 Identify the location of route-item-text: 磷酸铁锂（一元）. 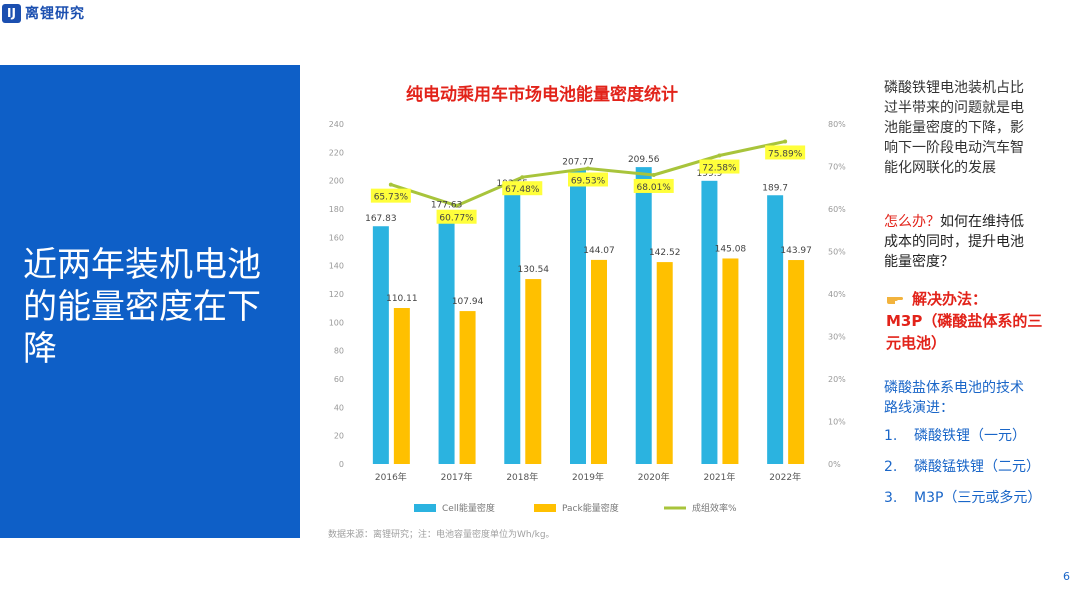
(970, 436).